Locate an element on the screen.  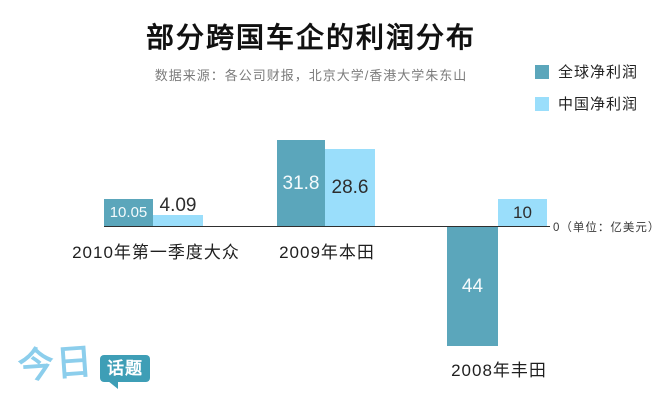
bar-vw-china is located at coordinates (178, 220).